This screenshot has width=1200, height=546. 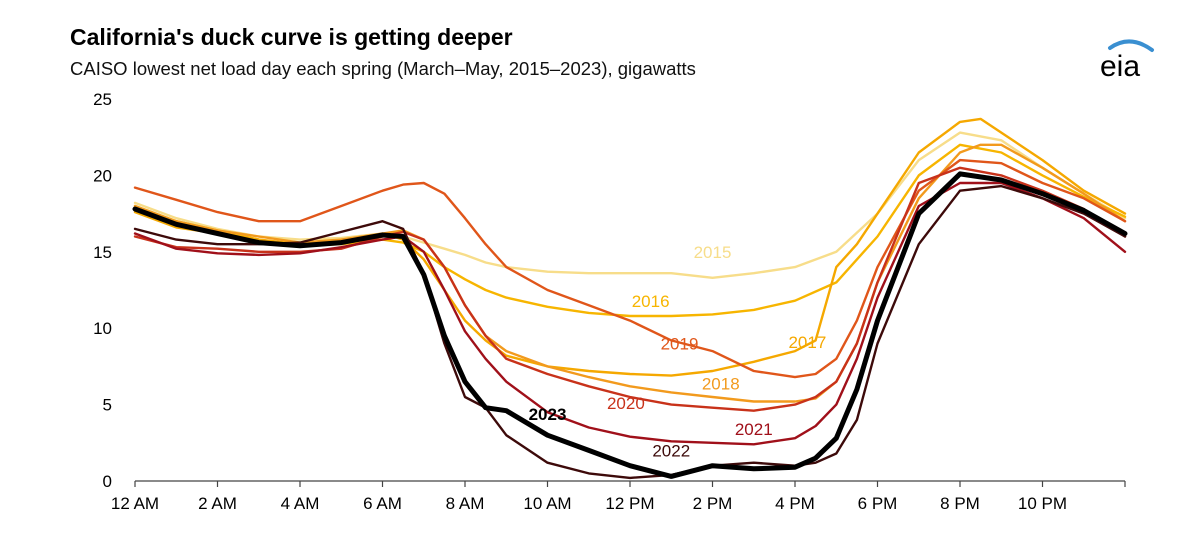 What do you see at coordinates (135, 503) in the screenshot?
I see `x-tick-label: 12 AM` at bounding box center [135, 503].